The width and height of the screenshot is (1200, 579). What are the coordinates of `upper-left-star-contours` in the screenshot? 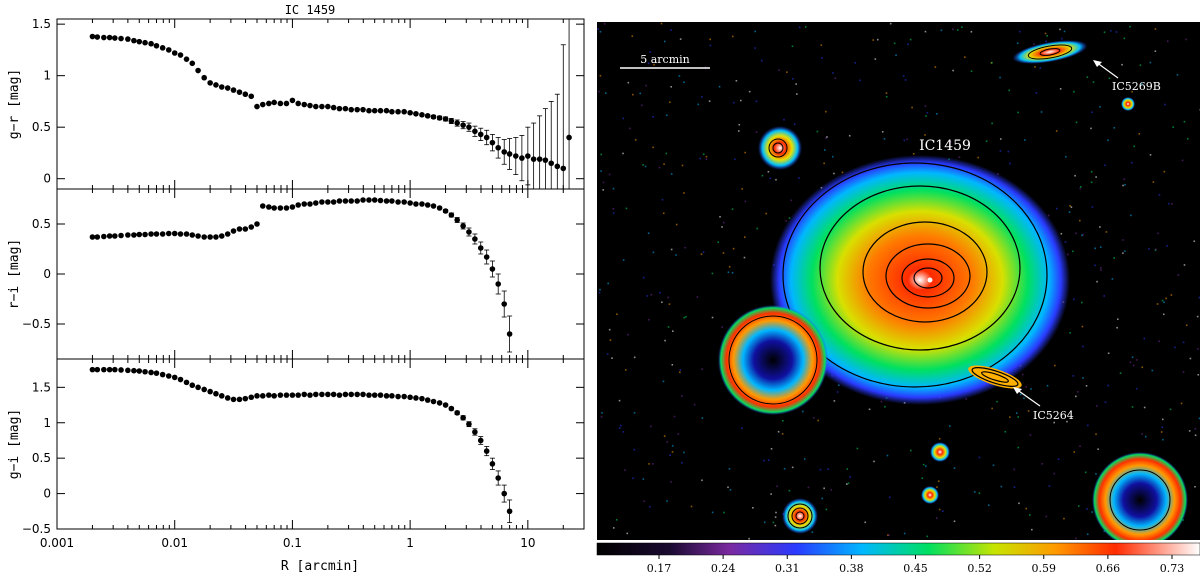 It's located at (778, 148).